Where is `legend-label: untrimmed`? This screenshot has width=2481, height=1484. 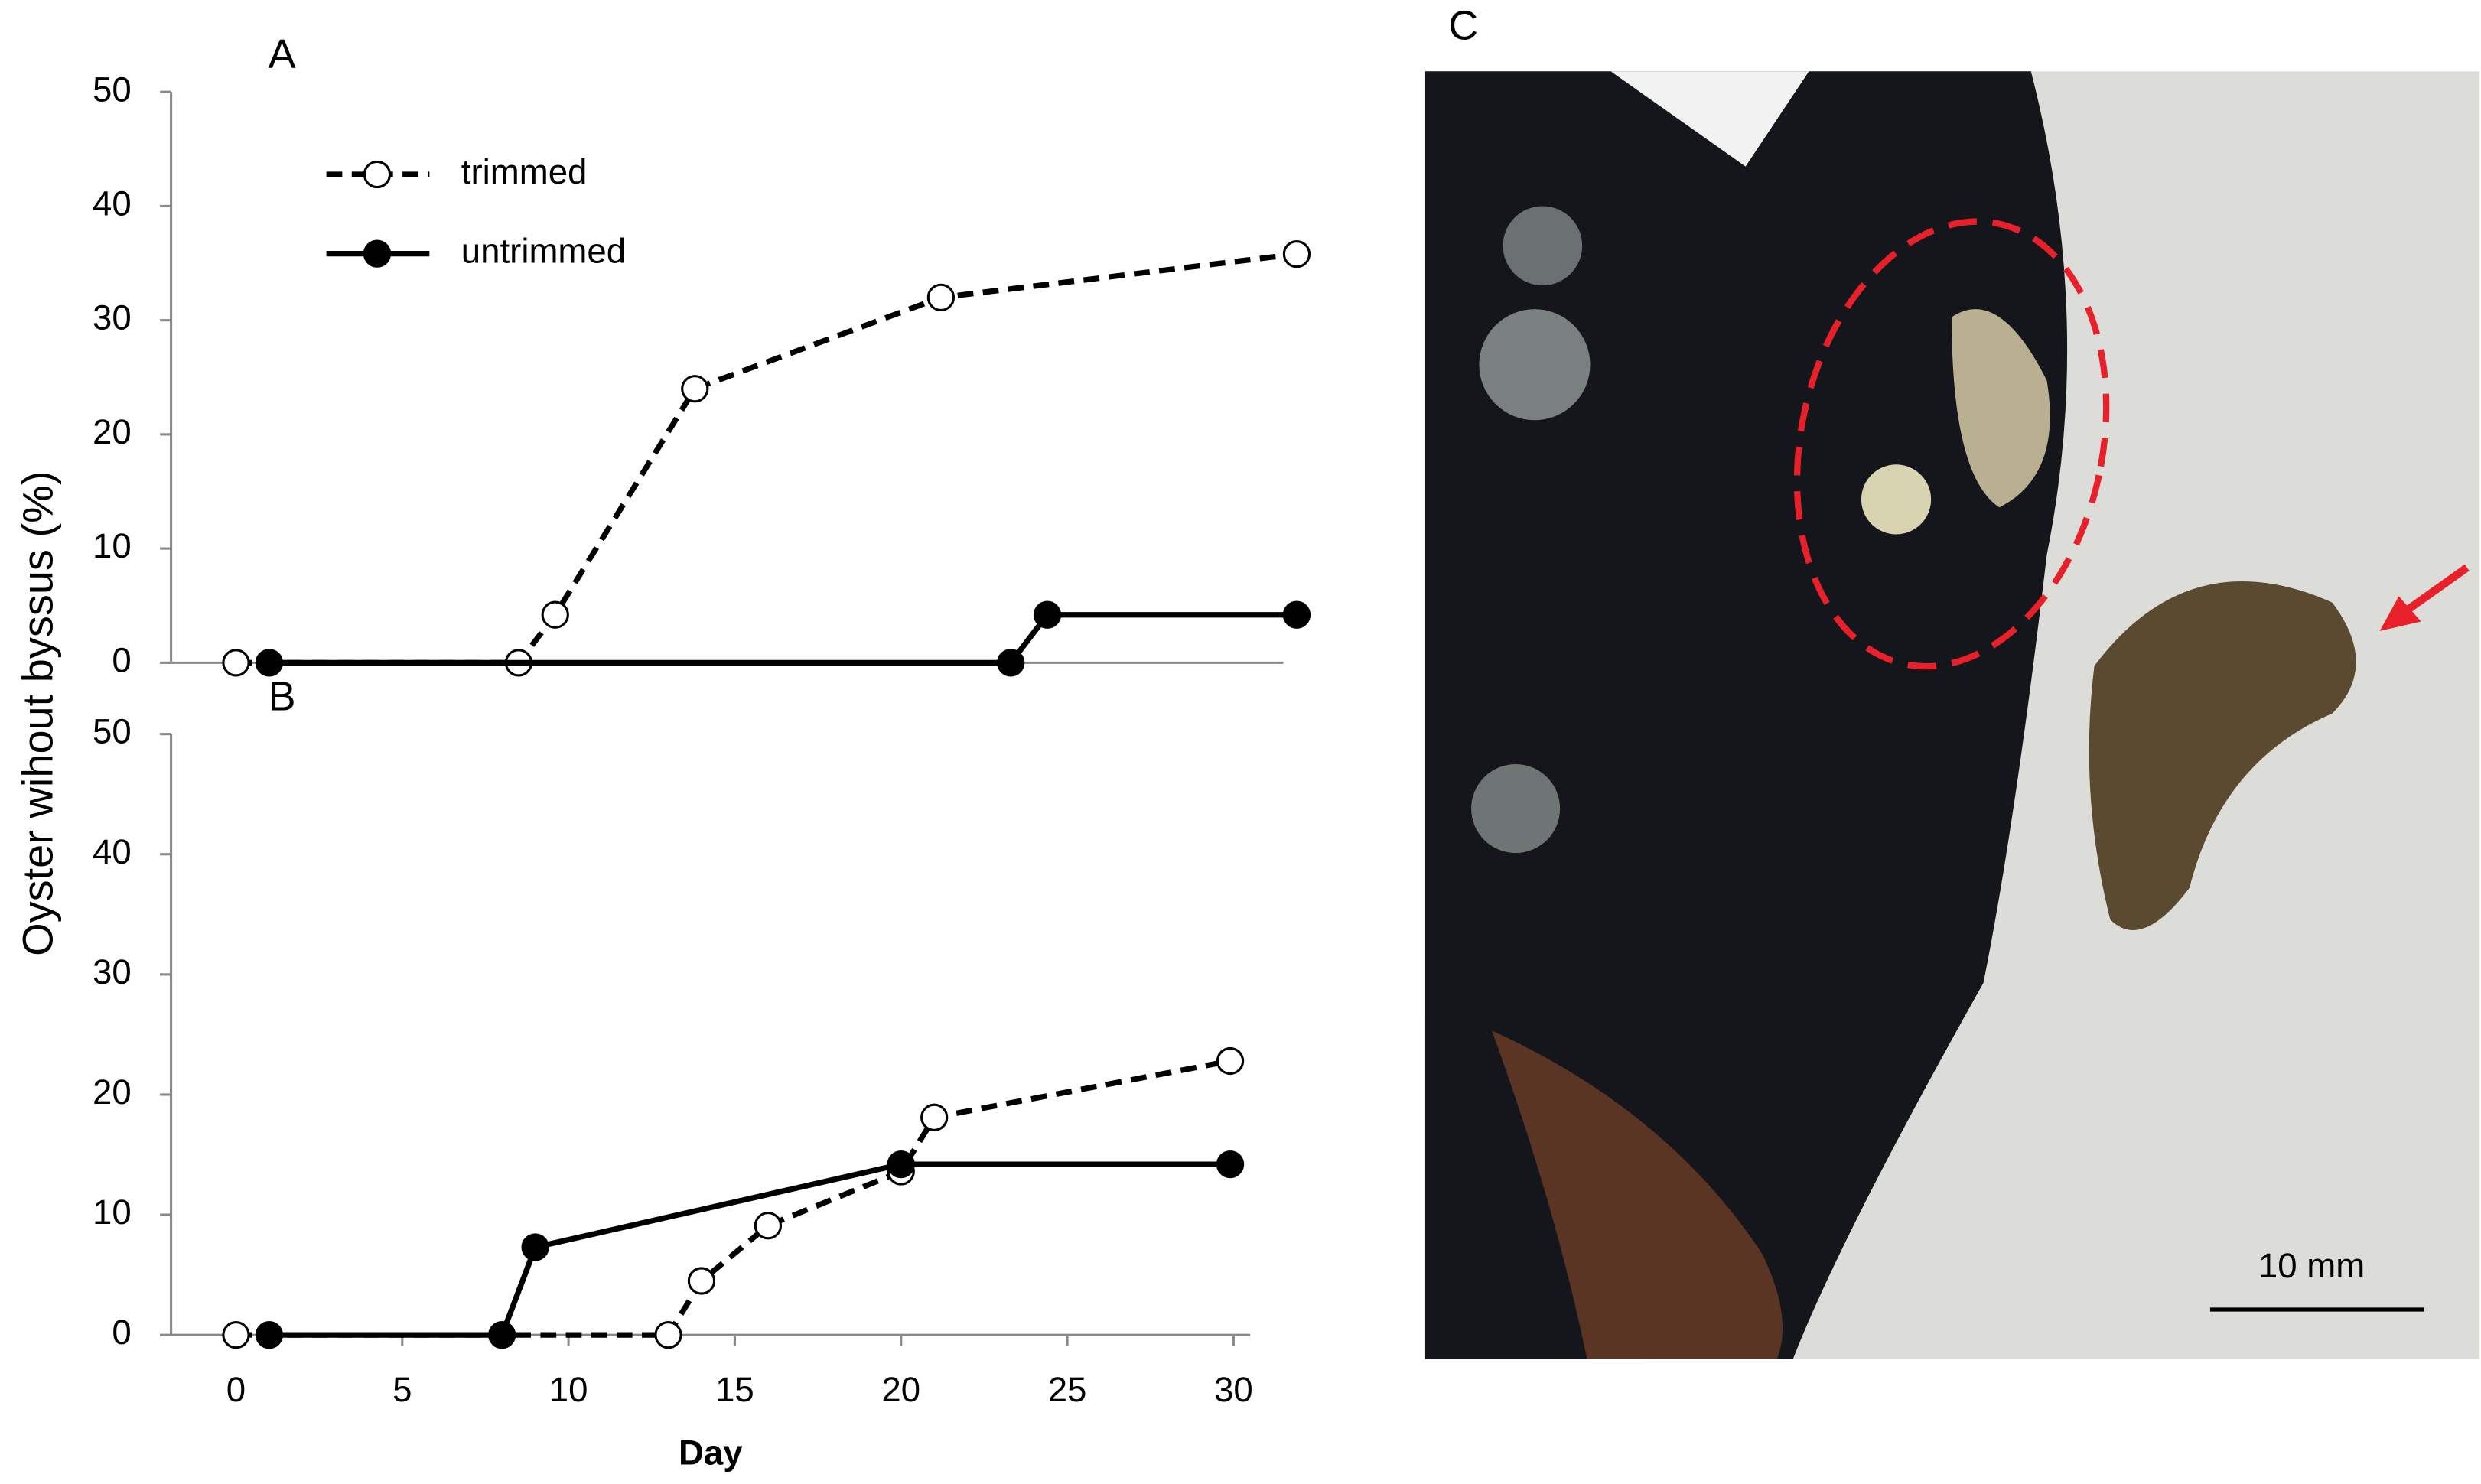 legend-label: untrimmed is located at coordinates (543, 251).